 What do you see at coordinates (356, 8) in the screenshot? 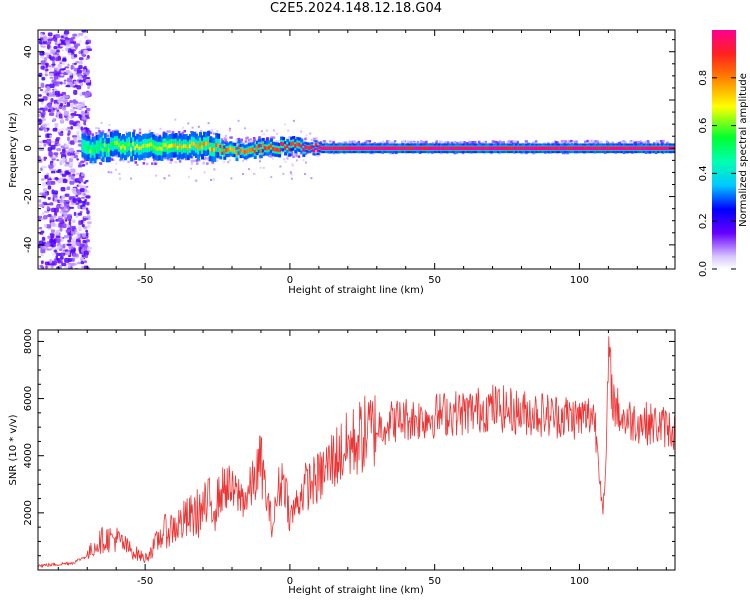
I see `page-title: C2E5.2024.148.12.18.G04` at bounding box center [356, 8].